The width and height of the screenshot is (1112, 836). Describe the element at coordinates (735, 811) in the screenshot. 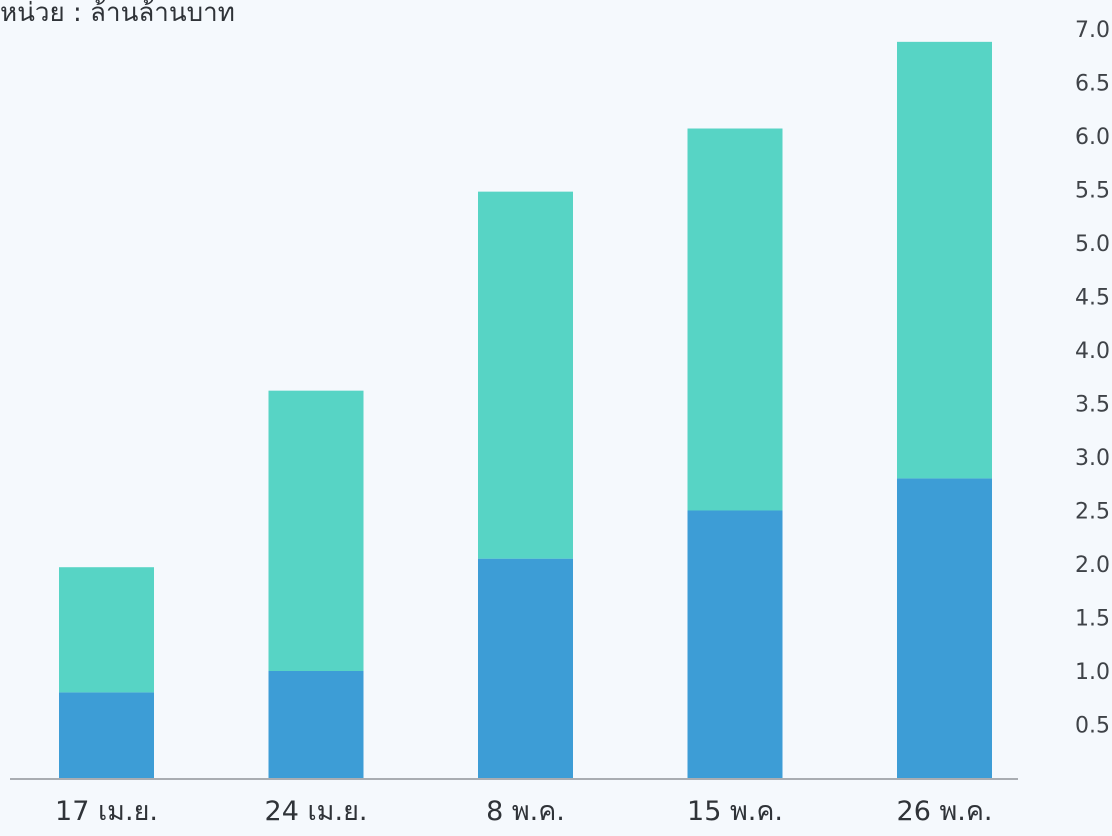

I see `x-category-label: 15 พ.ค.` at that location.